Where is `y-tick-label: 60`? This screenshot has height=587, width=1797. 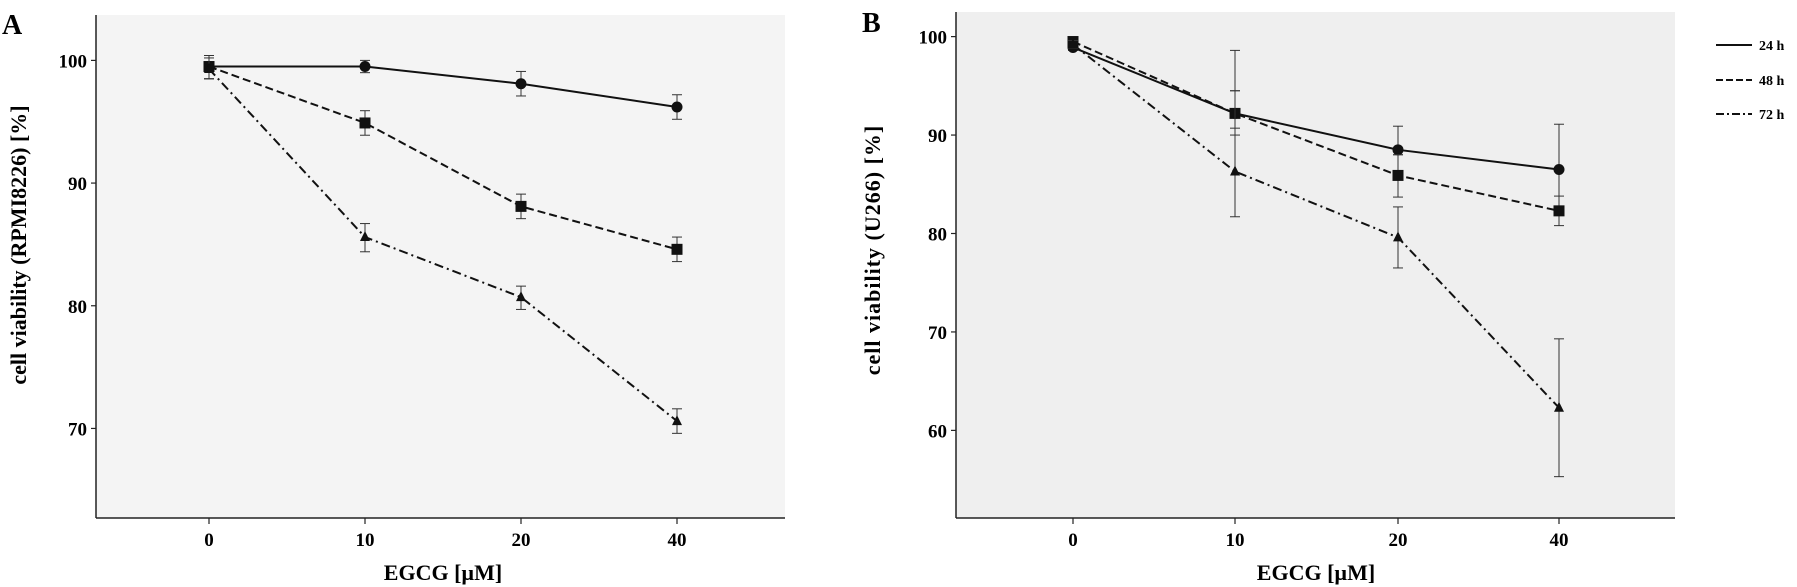 y-tick-label: 60 is located at coordinates (937, 431).